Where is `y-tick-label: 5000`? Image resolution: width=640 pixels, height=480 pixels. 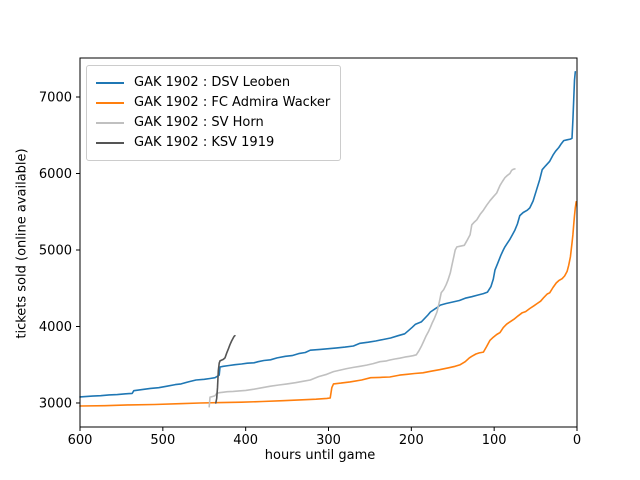 y-tick-label: 5000 is located at coordinates (55, 250).